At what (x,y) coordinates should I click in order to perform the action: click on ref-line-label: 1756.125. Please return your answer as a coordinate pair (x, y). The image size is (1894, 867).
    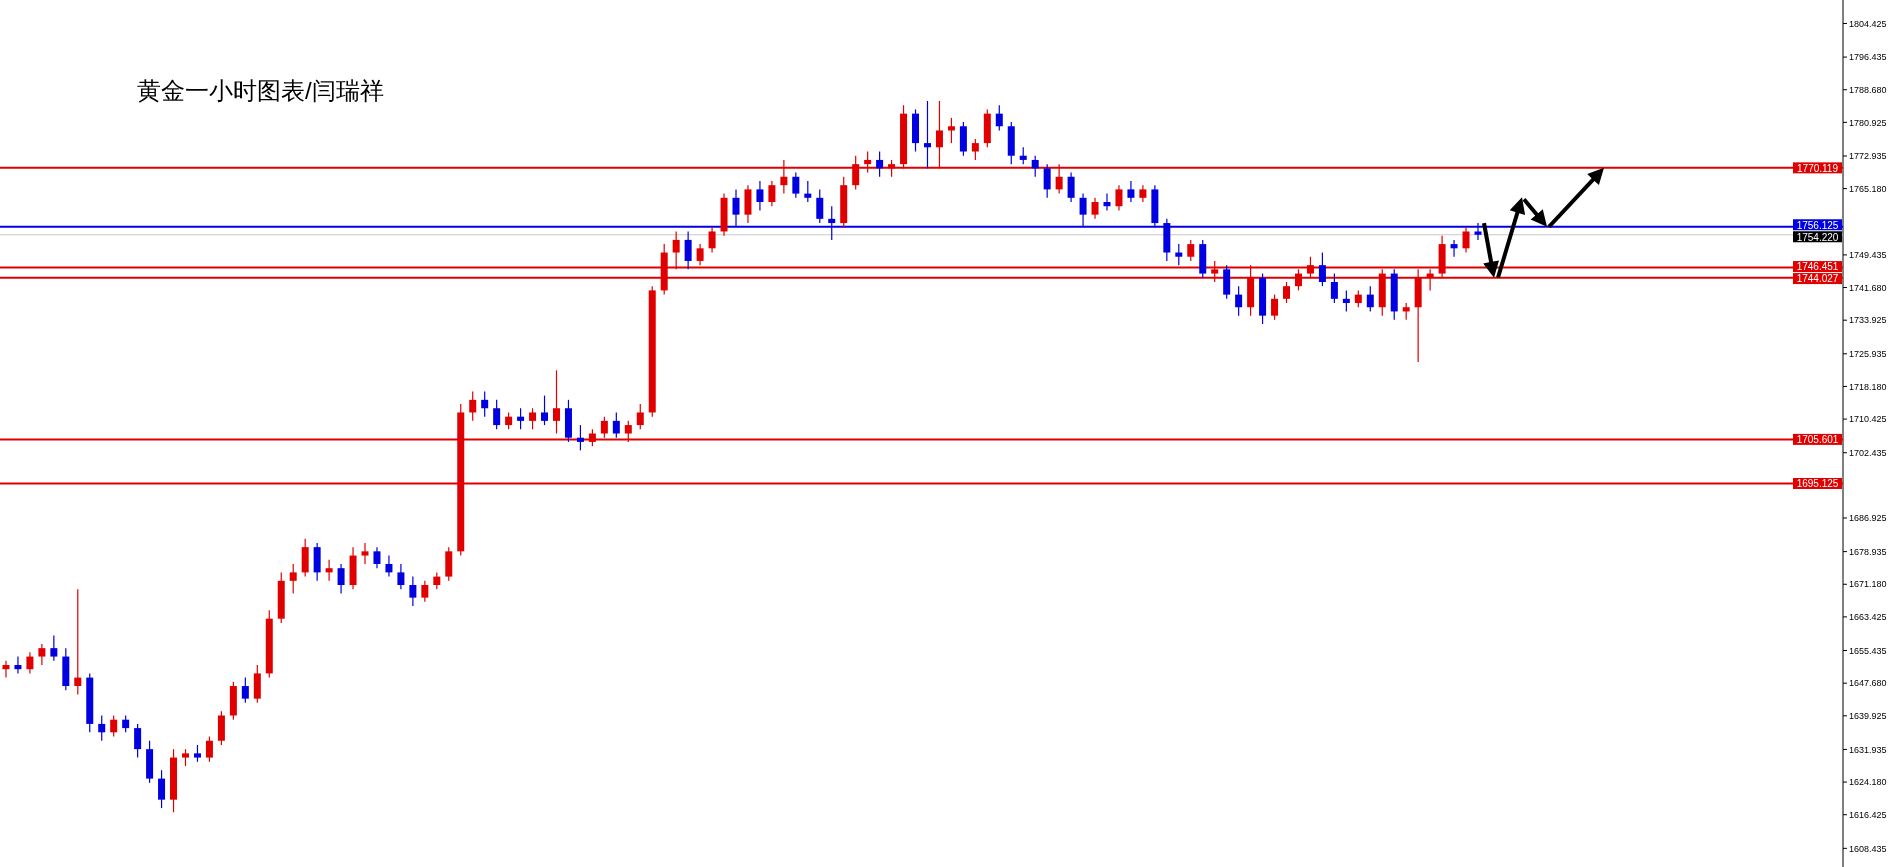
    Looking at the image, I should click on (1817, 225).